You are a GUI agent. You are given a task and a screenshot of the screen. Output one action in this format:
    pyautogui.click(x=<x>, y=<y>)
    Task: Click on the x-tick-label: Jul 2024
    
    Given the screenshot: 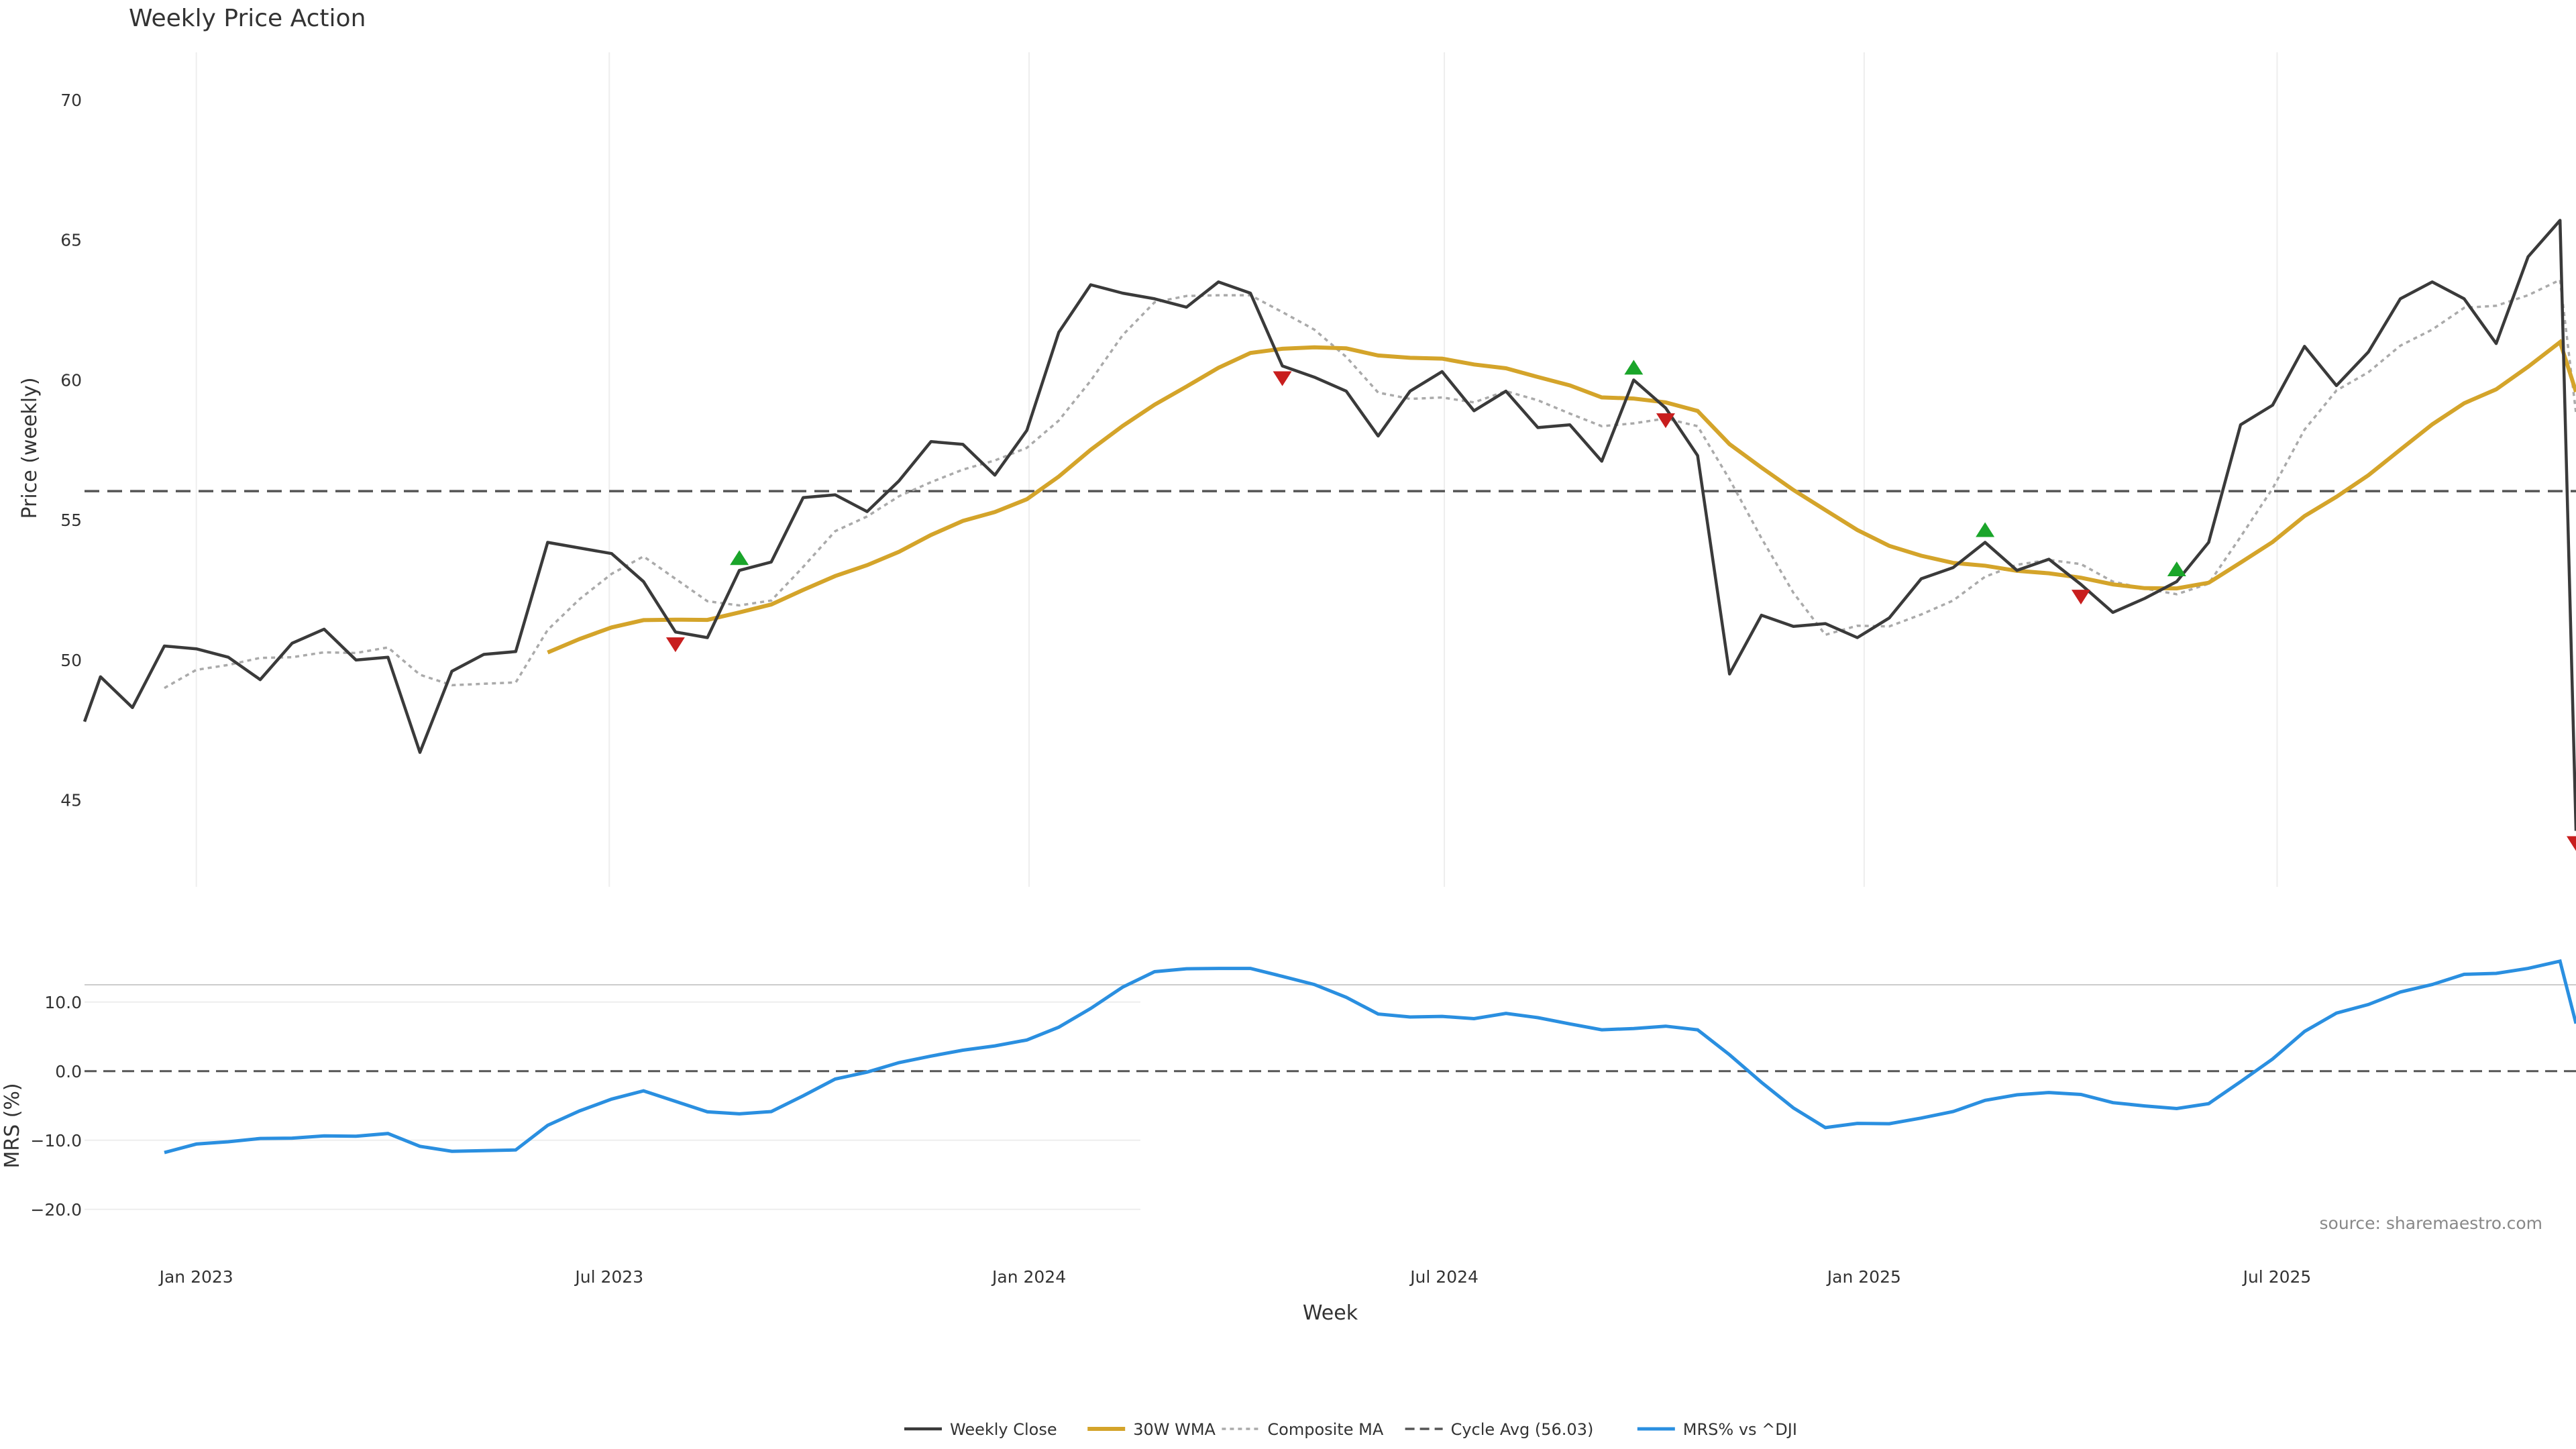 What is the action you would take?
    pyautogui.click(x=1444, y=1277)
    